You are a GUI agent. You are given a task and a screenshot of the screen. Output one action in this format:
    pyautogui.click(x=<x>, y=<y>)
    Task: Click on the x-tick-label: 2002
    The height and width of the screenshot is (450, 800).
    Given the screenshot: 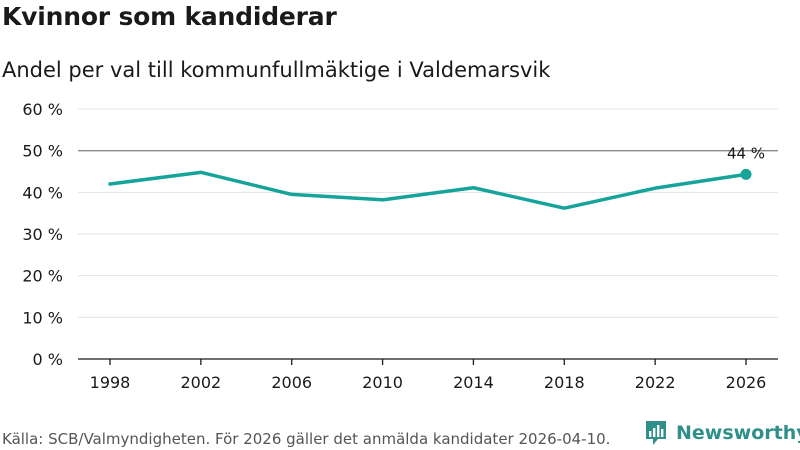 What is the action you would take?
    pyautogui.click(x=200, y=382)
    